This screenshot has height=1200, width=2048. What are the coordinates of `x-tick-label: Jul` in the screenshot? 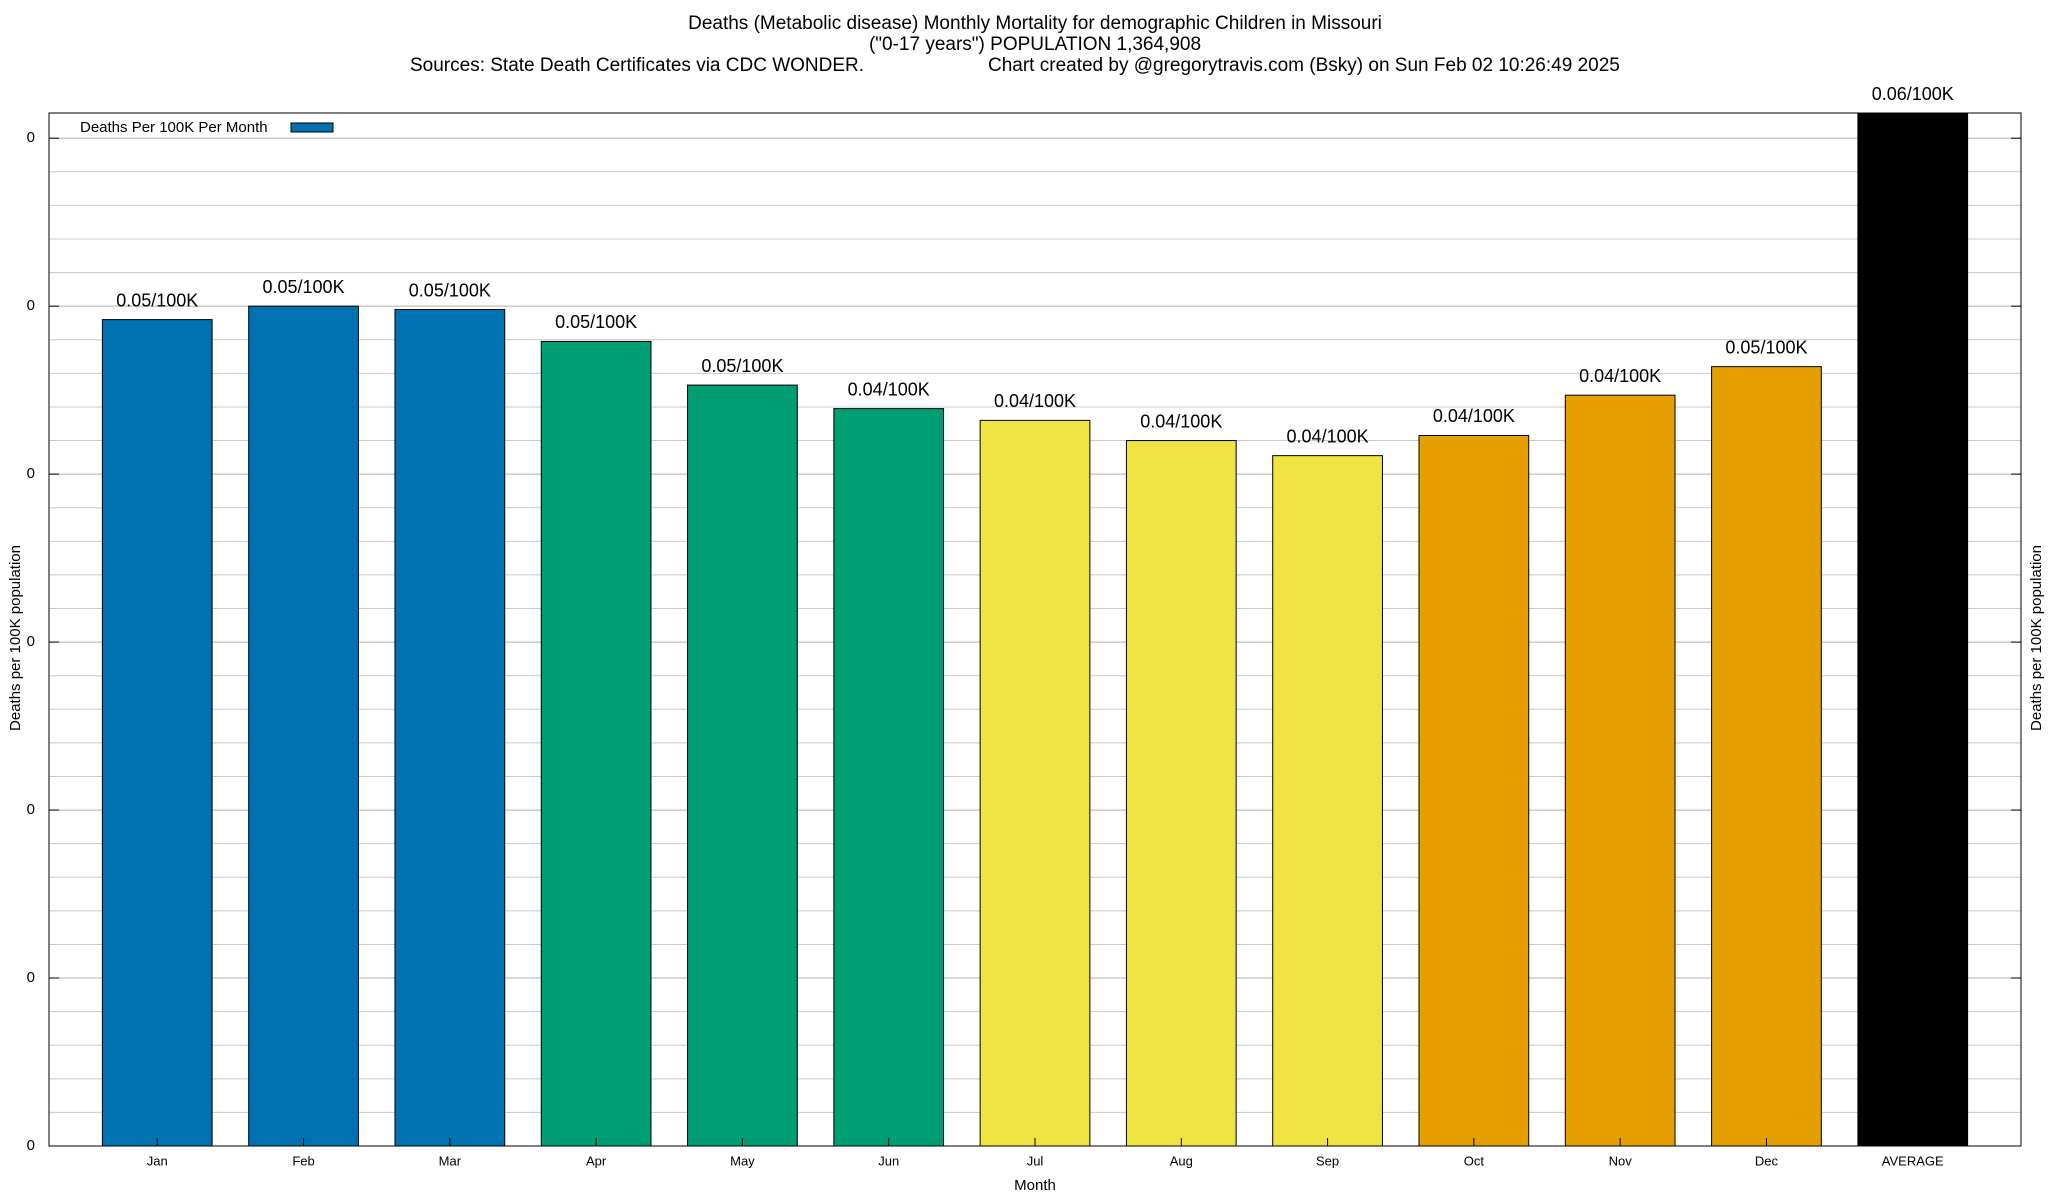 It's located at (1035, 1160).